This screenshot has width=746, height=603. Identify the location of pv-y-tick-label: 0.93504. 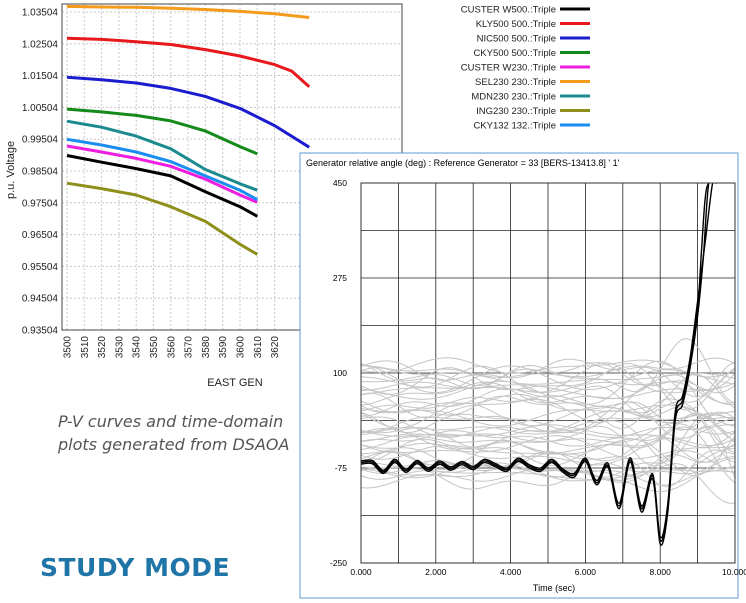
(40, 331).